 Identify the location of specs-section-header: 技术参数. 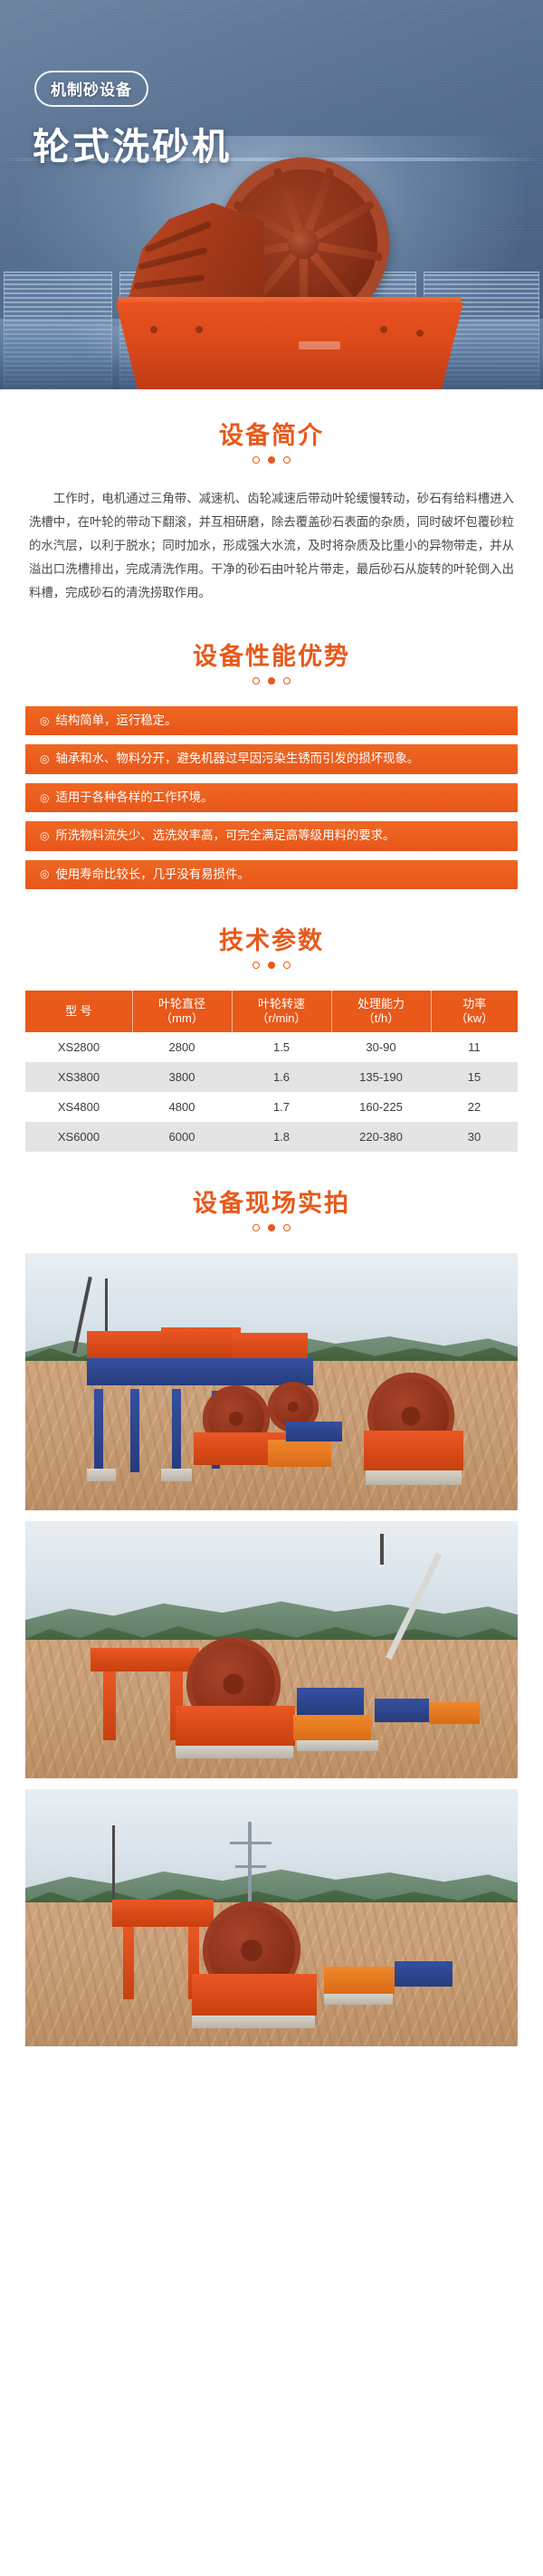
(271, 948).